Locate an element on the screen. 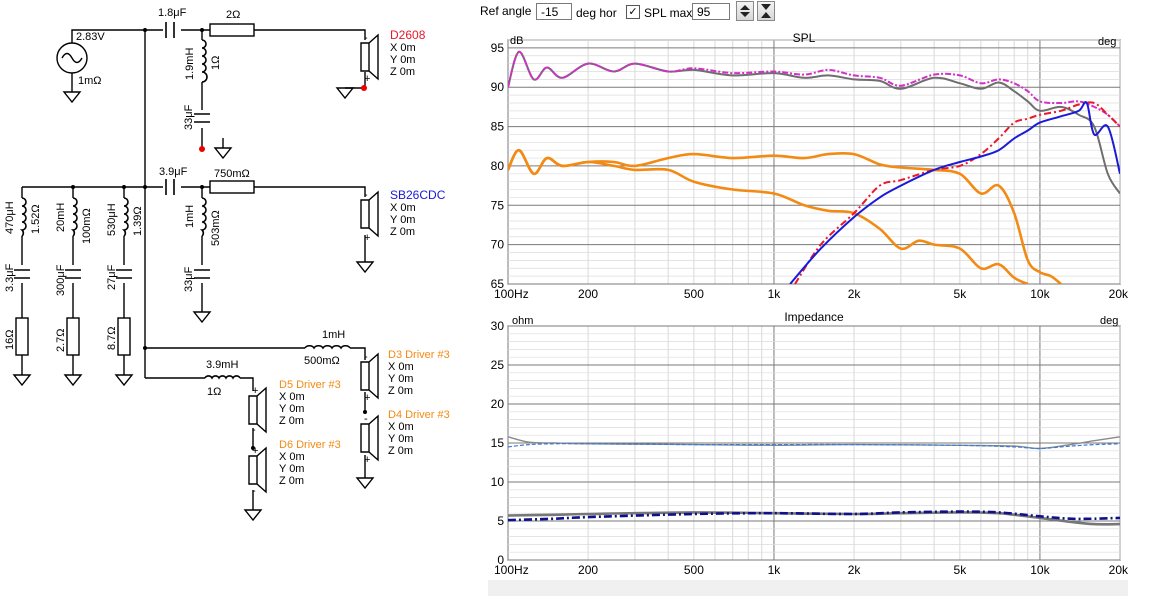 The width and height of the screenshot is (1154, 596). y-tick-label: 30 is located at coordinates (498, 326).